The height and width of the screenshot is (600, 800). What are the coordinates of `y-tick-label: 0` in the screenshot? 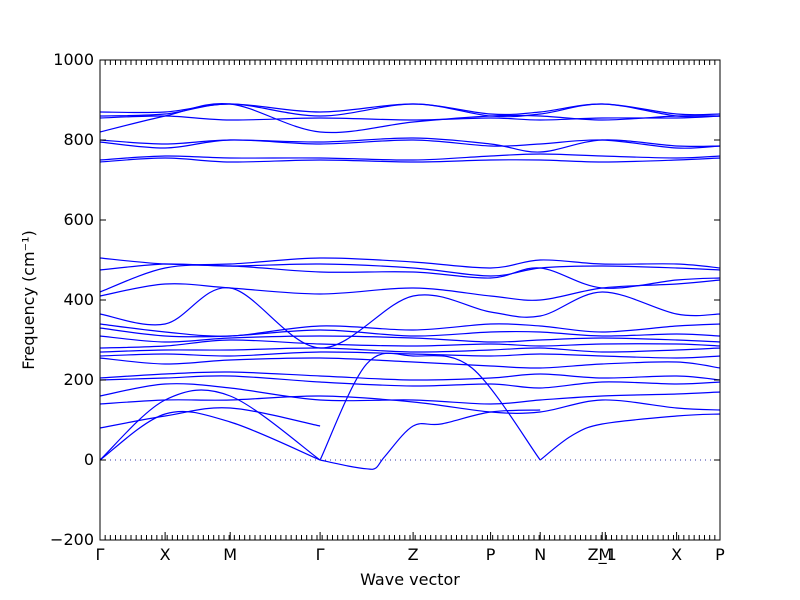 It's located at (89, 459).